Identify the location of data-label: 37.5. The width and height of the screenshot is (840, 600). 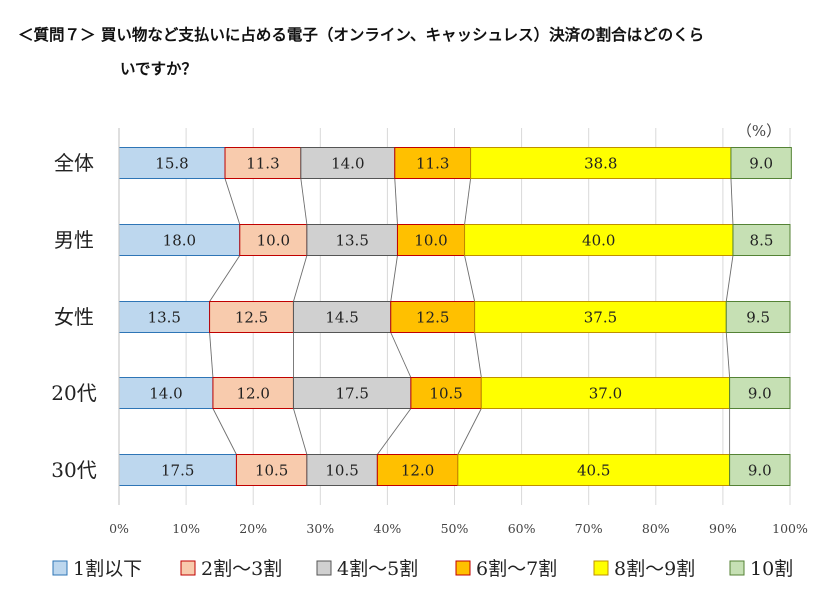
(600, 318).